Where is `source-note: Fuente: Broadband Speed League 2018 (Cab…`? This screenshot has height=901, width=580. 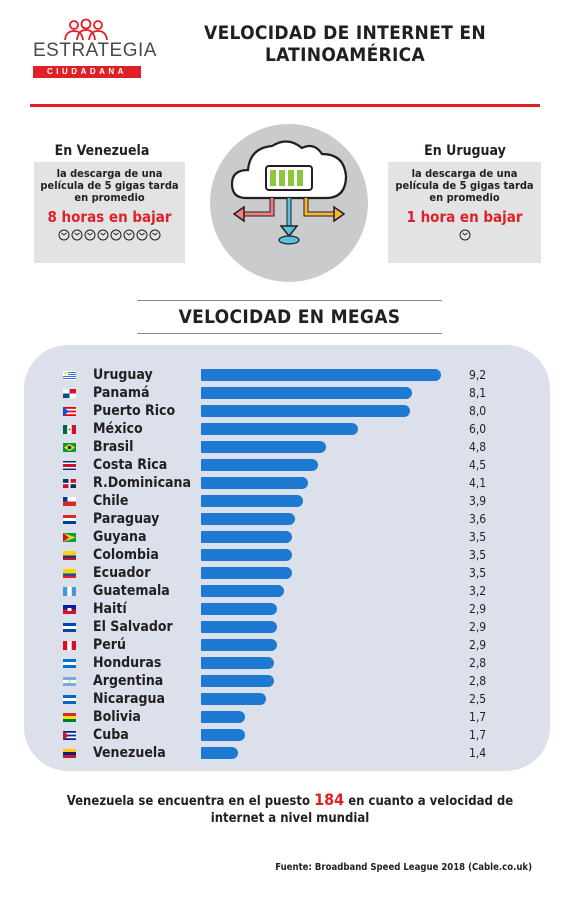
source-note: Fuente: Broadband Speed League 2018 (Cab… is located at coordinates (403, 867).